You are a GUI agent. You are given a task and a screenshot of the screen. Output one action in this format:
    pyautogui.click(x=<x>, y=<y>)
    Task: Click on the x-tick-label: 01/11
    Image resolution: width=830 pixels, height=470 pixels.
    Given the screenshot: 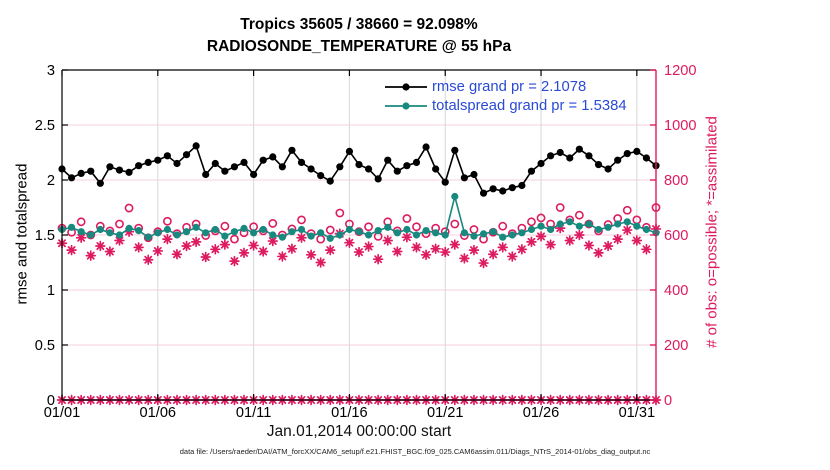 What is the action you would take?
    pyautogui.click(x=253, y=413)
    